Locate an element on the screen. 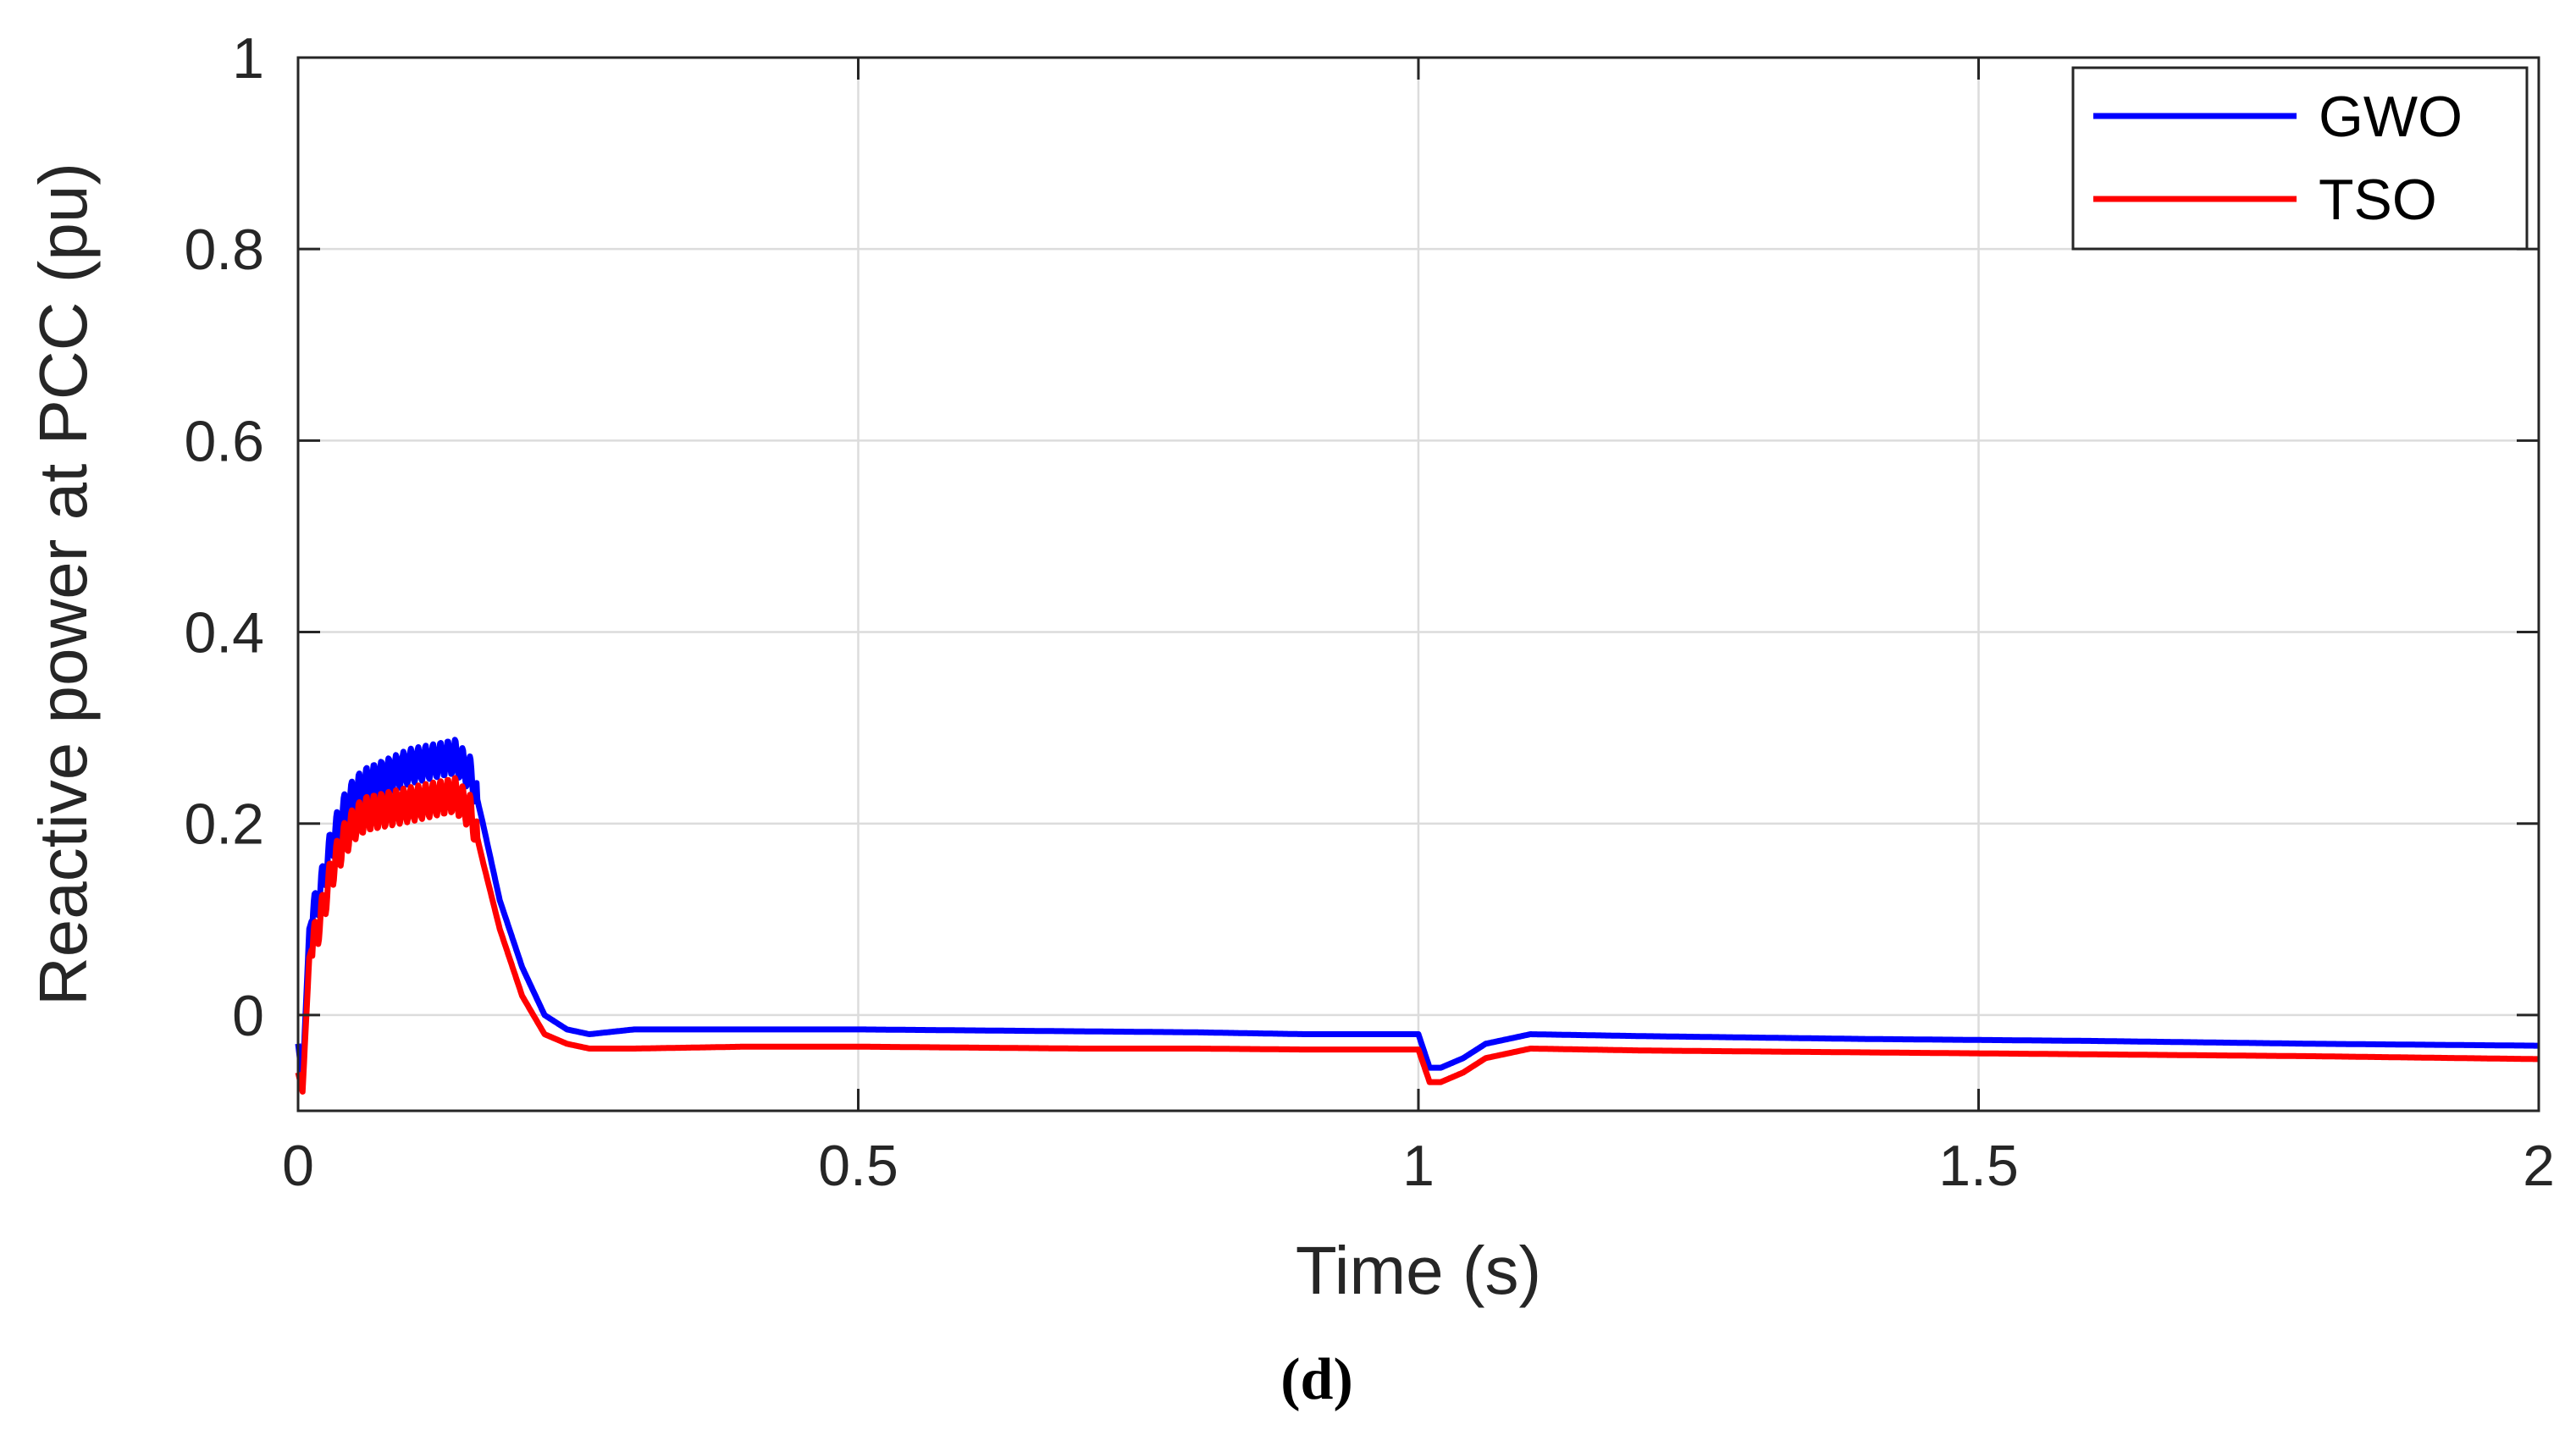  y-tick-label: 0.6 is located at coordinates (224, 441).